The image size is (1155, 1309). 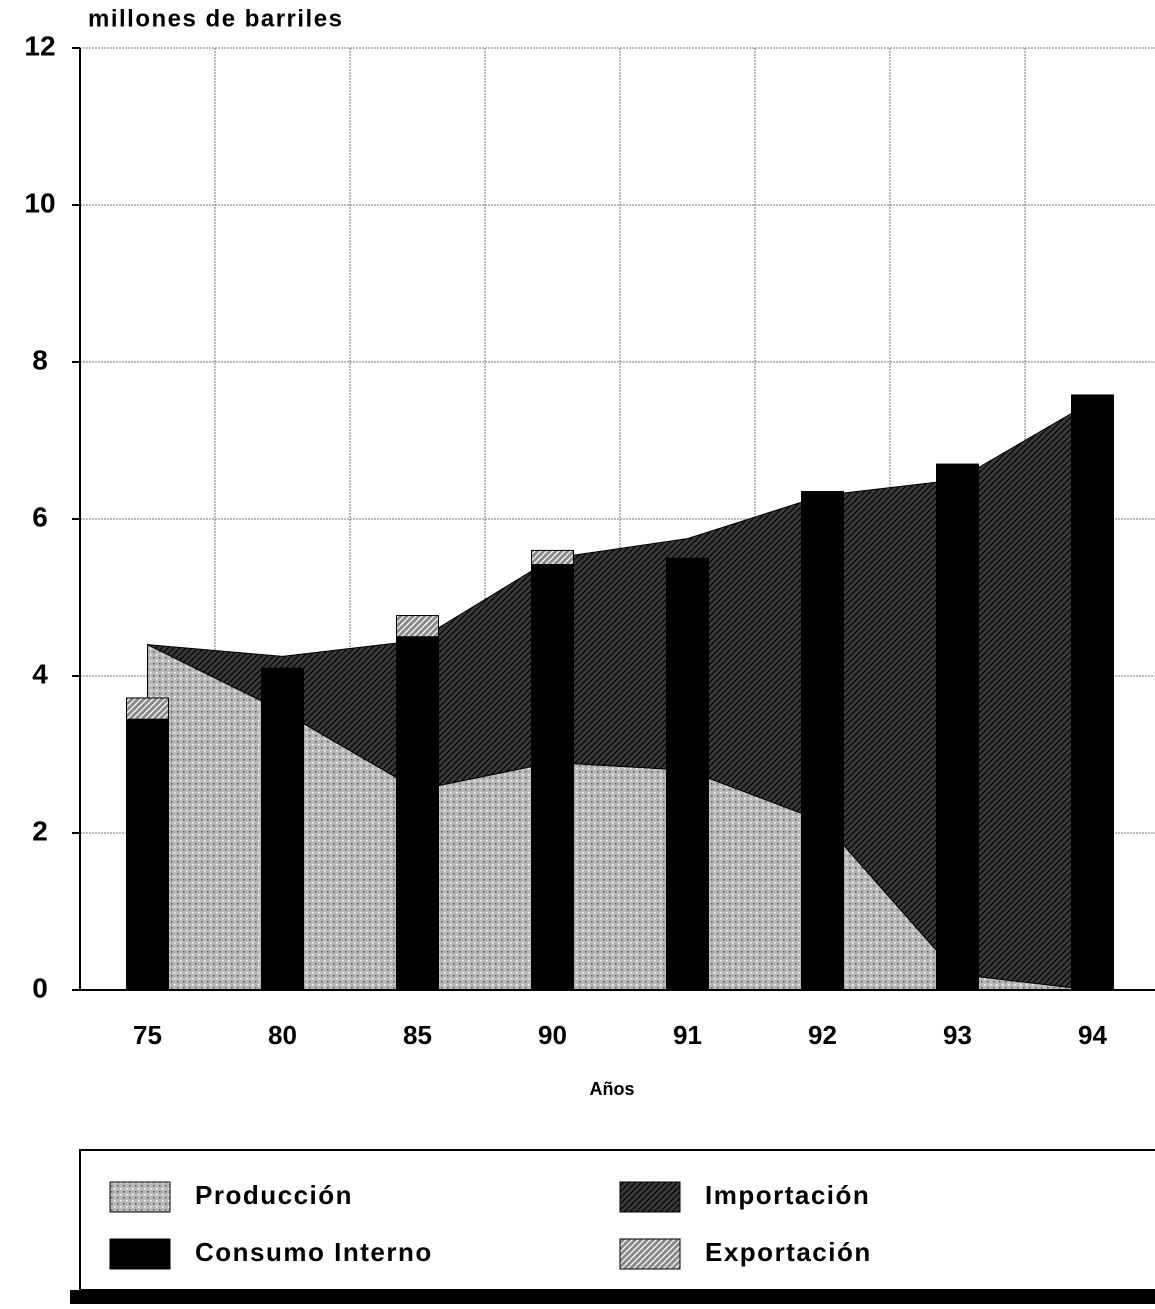 What do you see at coordinates (314, 1252) in the screenshot?
I see `legend-label: Consumo Interno` at bounding box center [314, 1252].